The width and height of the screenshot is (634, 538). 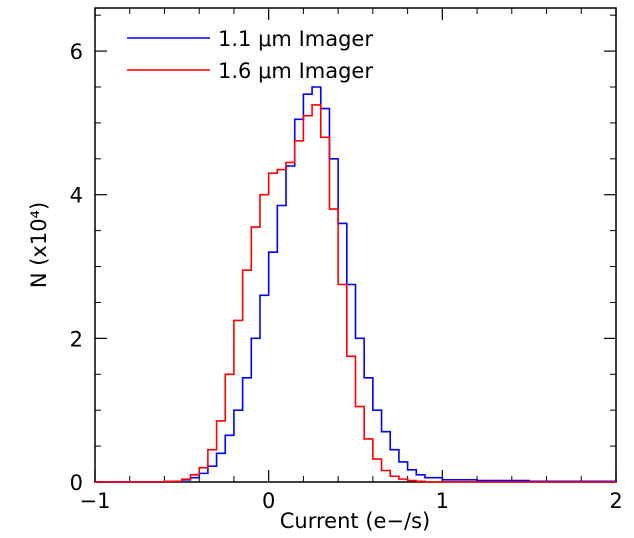 What do you see at coordinates (615, 501) in the screenshot?
I see `x-tick-label: 2` at bounding box center [615, 501].